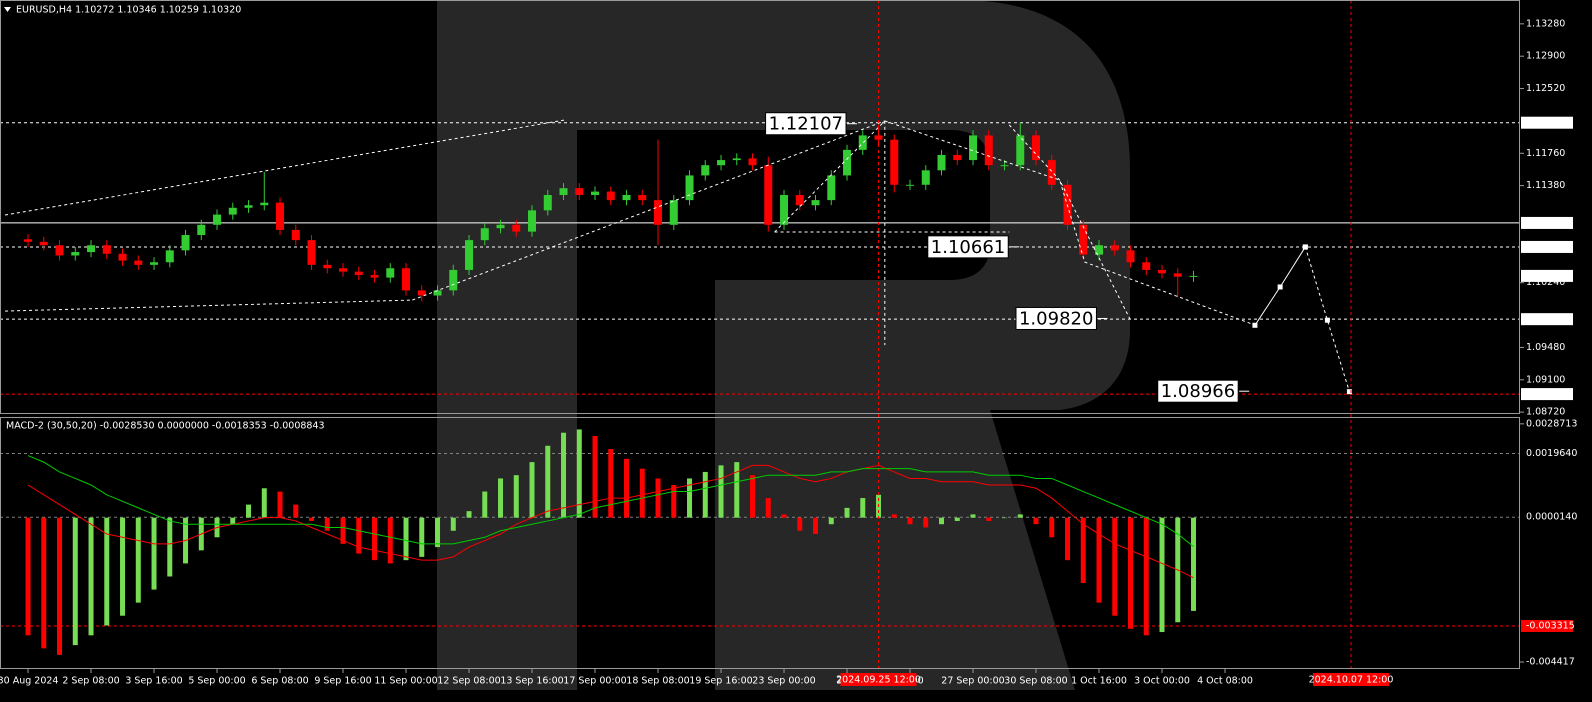  I want to click on x-tick-label: 12 Sep 08:00, so click(468, 681).